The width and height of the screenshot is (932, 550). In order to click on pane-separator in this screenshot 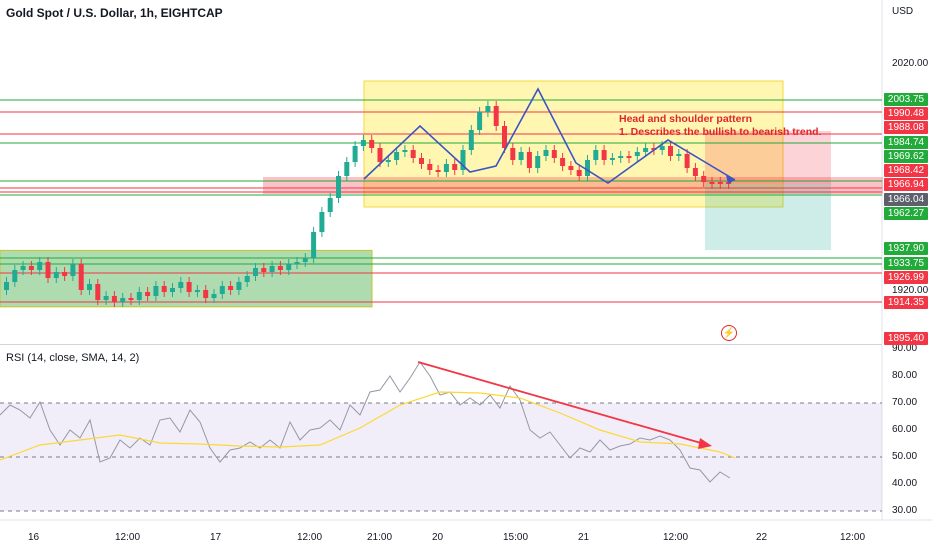, I will do `click(441, 344)`.